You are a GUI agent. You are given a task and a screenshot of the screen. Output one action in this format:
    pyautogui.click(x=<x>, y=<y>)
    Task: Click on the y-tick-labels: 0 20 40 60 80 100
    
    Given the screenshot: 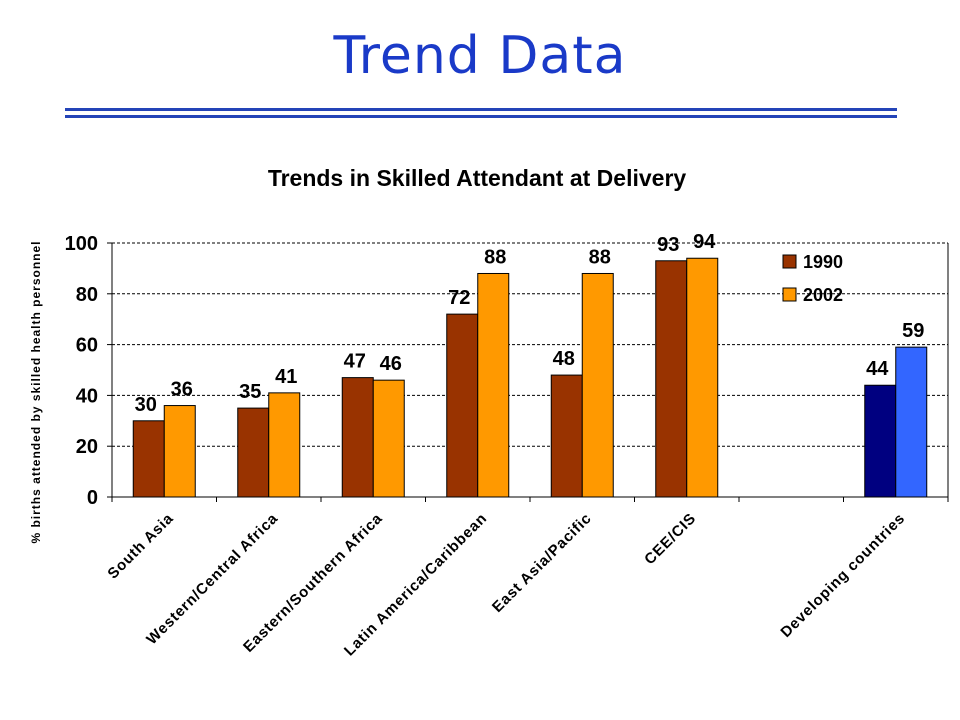 What is the action you would take?
    pyautogui.click(x=81, y=371)
    